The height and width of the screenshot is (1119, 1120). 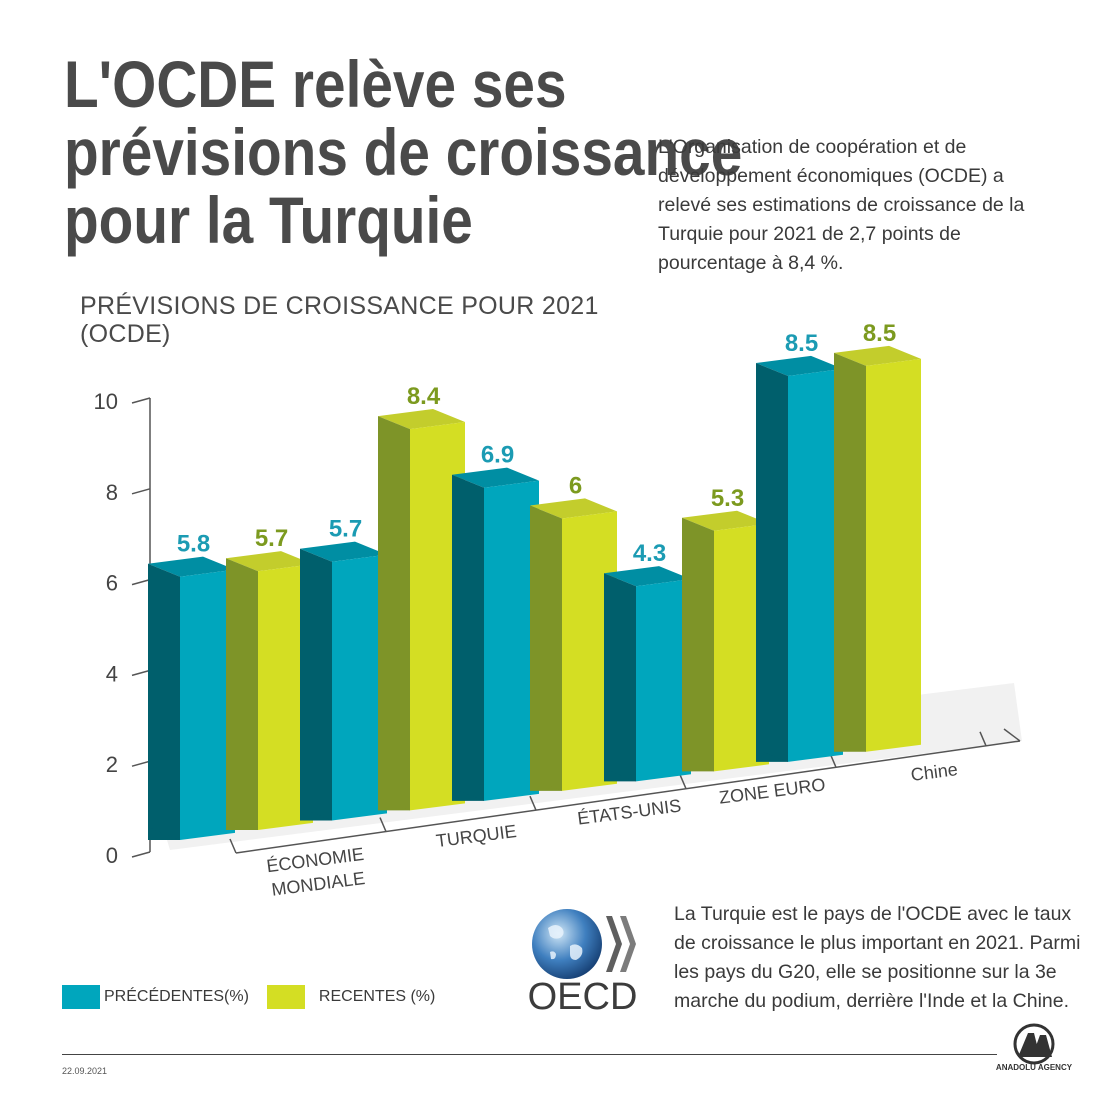 I want to click on anadolu-agency-logo: ANADOLU AGENCY, so click(x=1034, y=1051).